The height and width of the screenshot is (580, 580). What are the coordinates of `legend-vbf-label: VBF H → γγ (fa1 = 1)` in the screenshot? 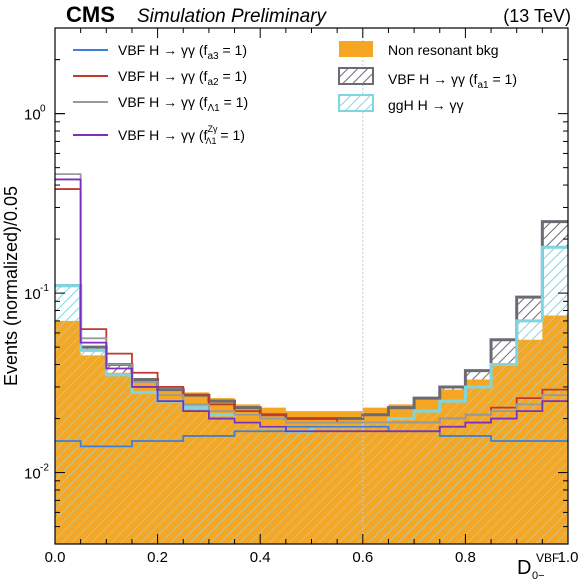 It's located at (452, 81).